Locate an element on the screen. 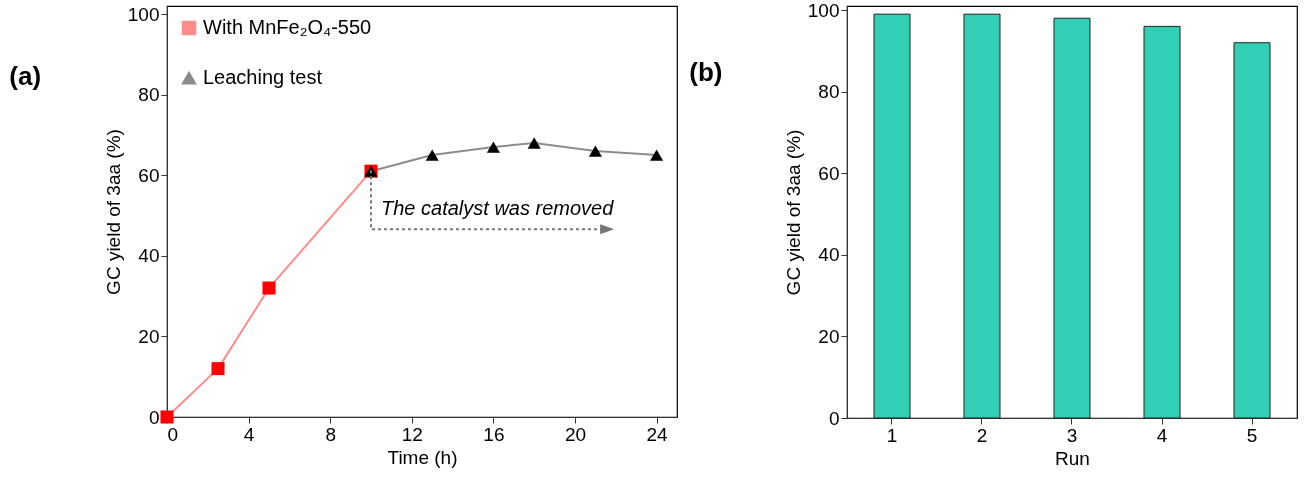 The image size is (1314, 493). x-tick-label: 20 is located at coordinates (575, 434).